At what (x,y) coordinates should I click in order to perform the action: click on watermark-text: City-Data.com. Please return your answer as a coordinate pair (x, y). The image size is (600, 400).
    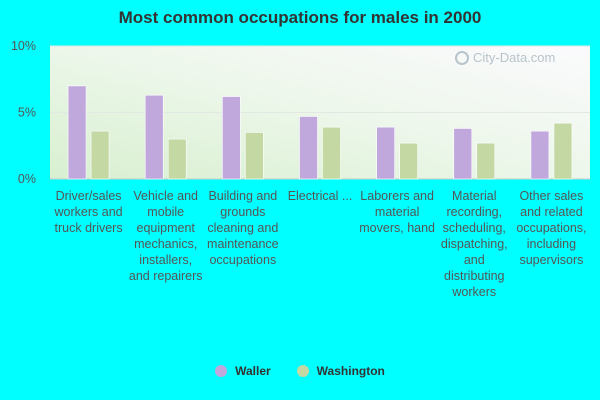
    Looking at the image, I should click on (514, 57).